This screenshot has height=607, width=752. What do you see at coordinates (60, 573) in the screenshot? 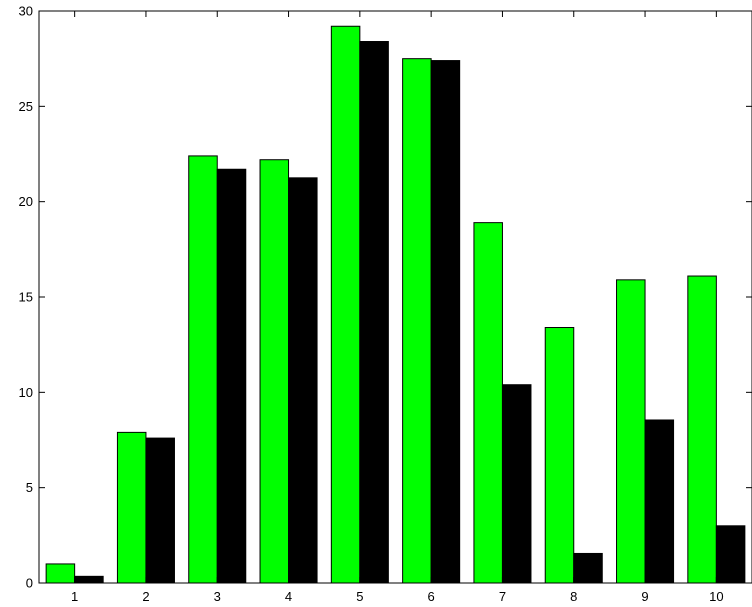
I see `bar-series1-cat1` at bounding box center [60, 573].